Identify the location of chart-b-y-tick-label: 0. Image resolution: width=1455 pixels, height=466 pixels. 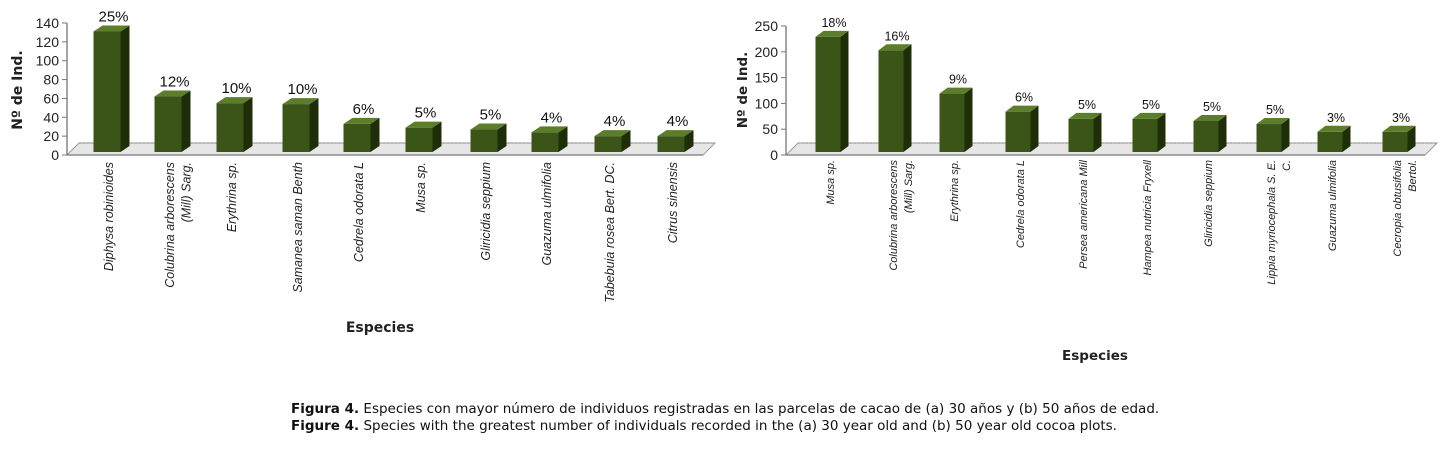
(774, 155).